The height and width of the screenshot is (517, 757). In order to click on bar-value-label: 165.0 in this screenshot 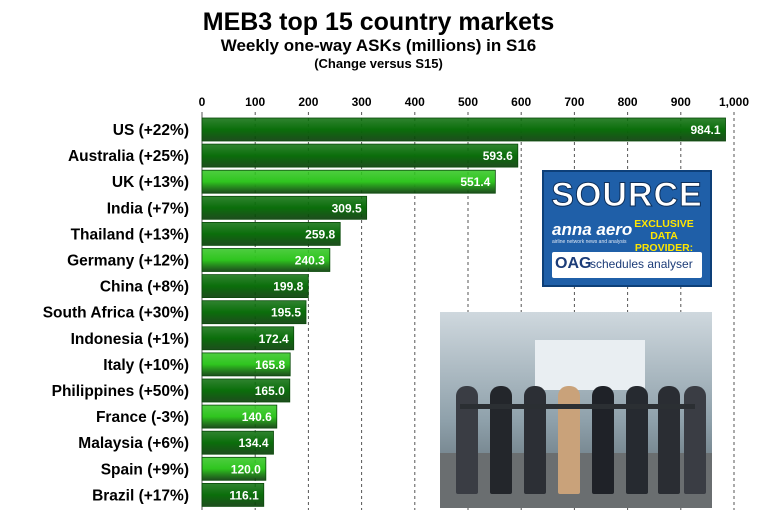, I will do `click(270, 391)`.